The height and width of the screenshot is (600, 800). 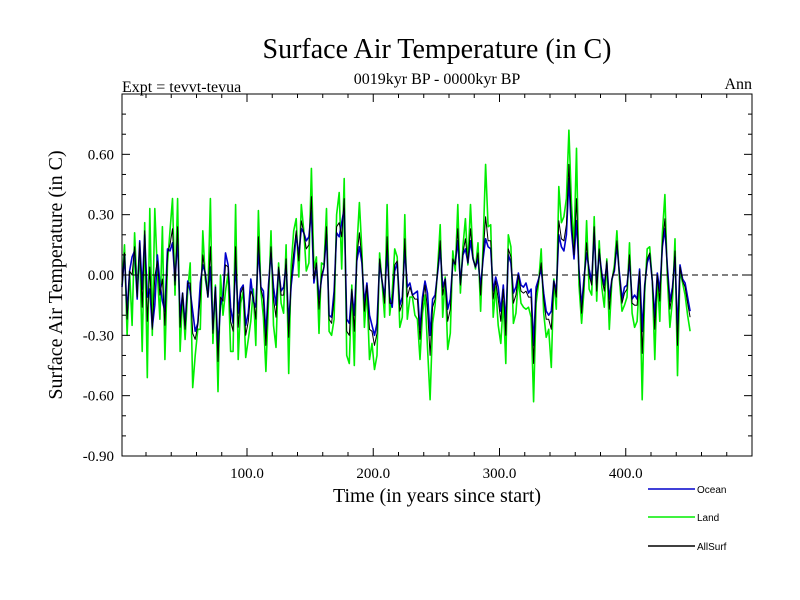 What do you see at coordinates (98, 336) in the screenshot?
I see `y-tick-label: -0.30` at bounding box center [98, 336].